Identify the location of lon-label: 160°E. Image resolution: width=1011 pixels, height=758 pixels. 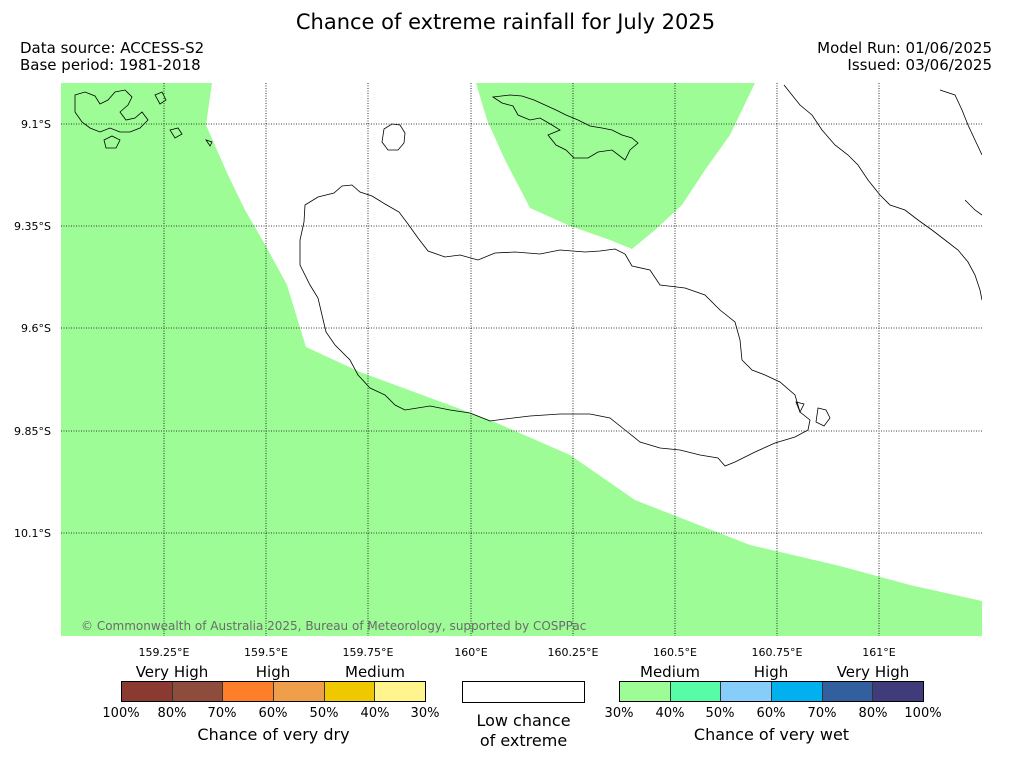
(470, 652).